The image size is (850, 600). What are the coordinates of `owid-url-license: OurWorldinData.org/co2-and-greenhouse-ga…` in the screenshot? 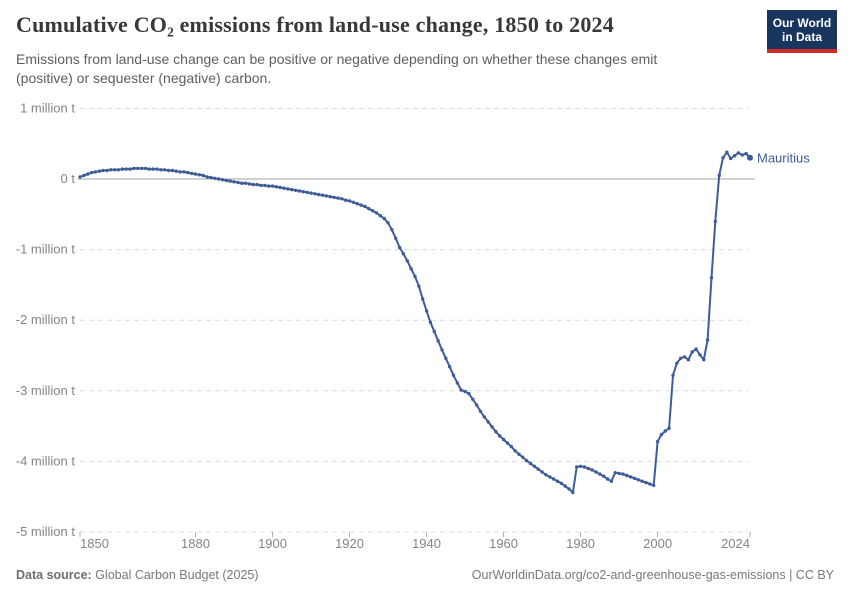 It's located at (652, 575).